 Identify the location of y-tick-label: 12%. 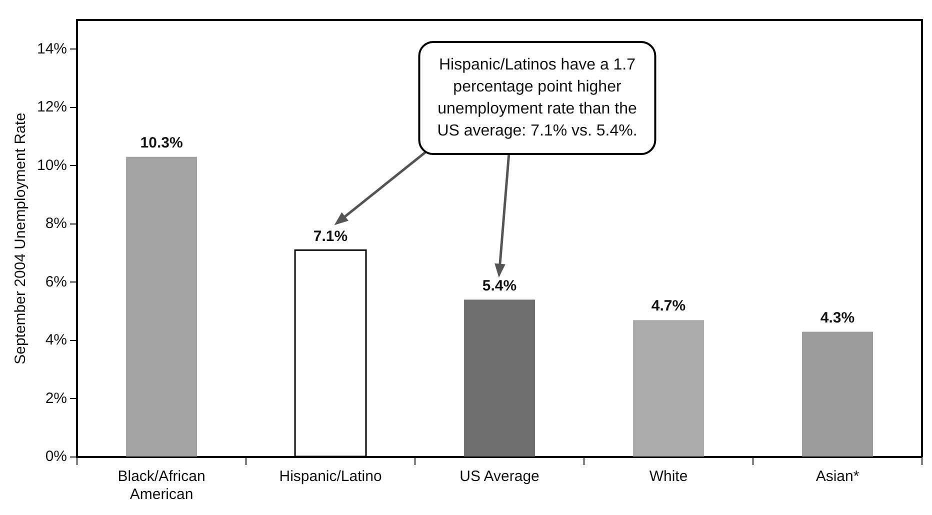
(52, 107).